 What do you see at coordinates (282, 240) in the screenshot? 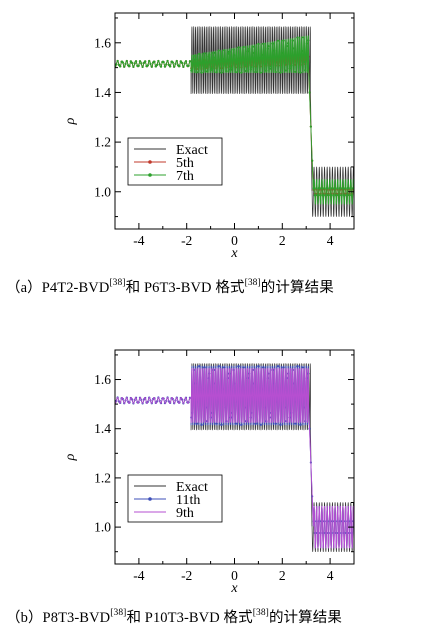
I see `x-tick-label: 2` at bounding box center [282, 240].